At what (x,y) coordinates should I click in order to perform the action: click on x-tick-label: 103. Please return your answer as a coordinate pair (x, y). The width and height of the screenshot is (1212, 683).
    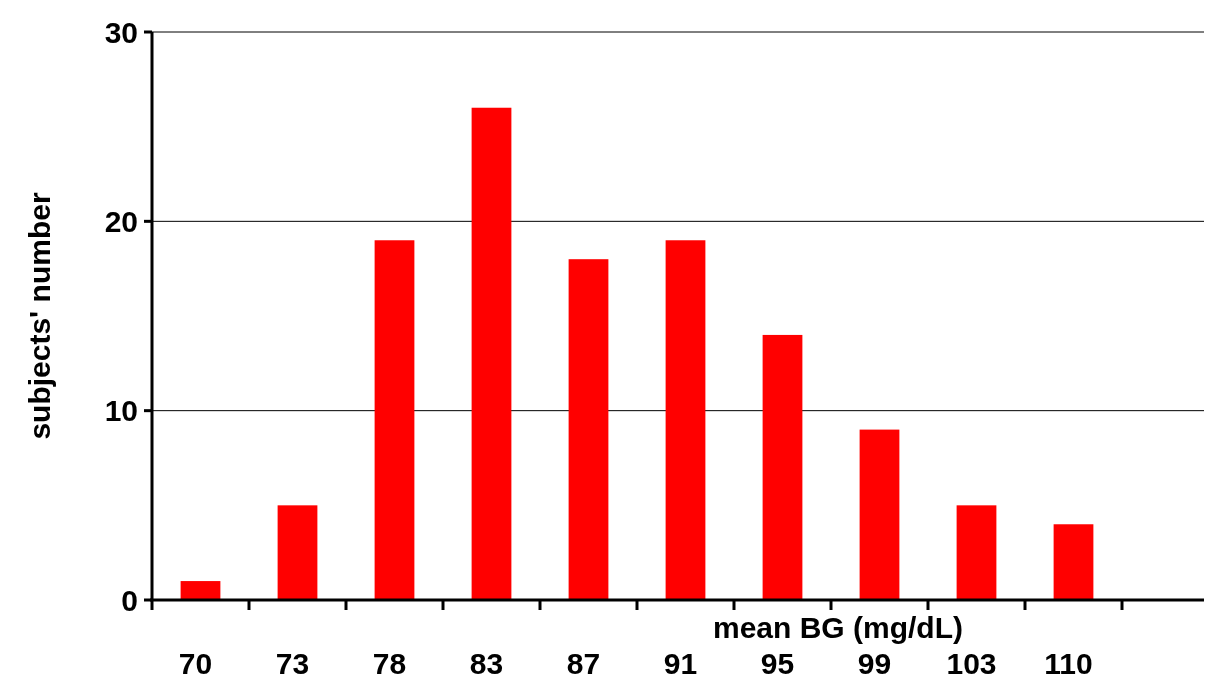
    Looking at the image, I should click on (971, 663).